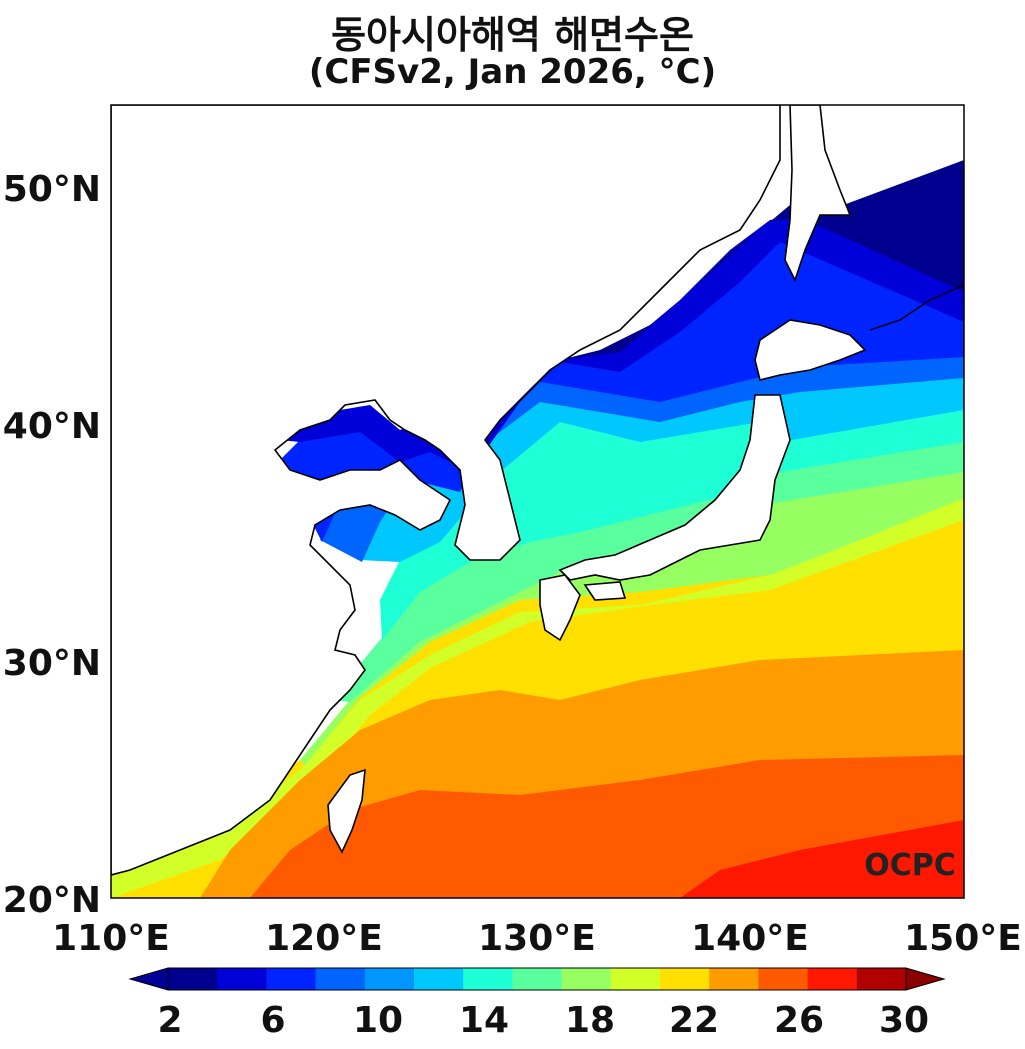 This screenshot has width=1025, height=1049. What do you see at coordinates (52, 663) in the screenshot?
I see `y-tick-30: 30°N` at bounding box center [52, 663].